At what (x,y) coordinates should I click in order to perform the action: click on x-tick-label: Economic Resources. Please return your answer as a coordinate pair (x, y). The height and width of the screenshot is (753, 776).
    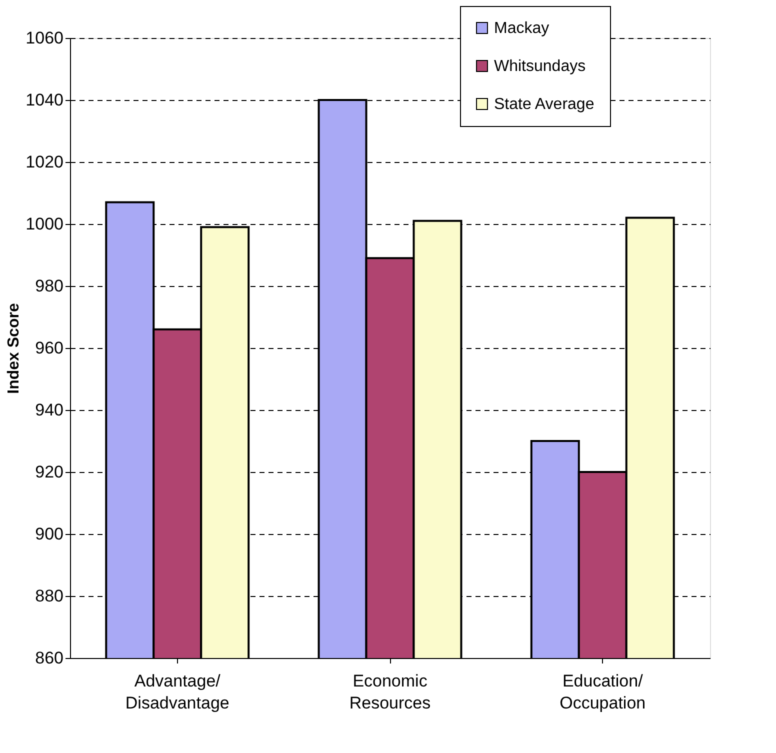
    Looking at the image, I should click on (390, 692).